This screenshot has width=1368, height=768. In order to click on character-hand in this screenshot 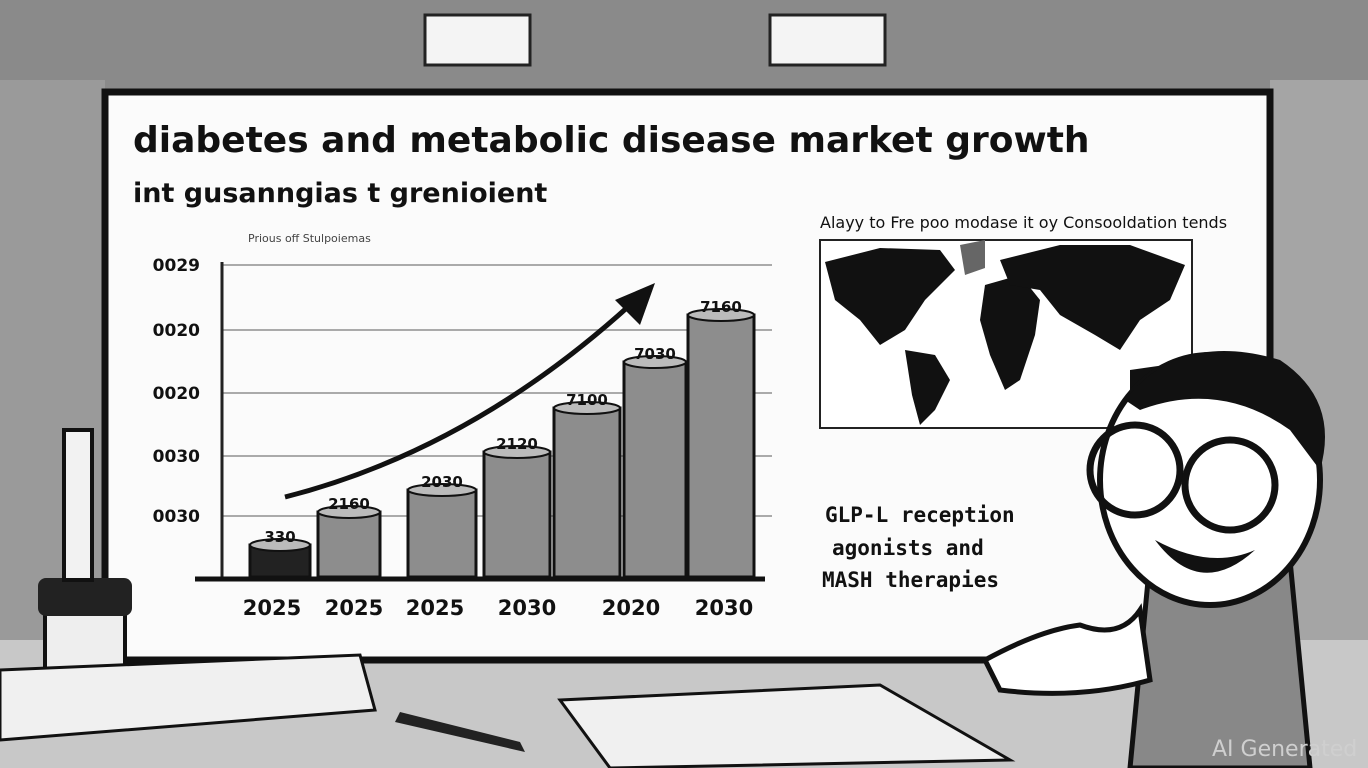, I will do `click(1067, 649)`.